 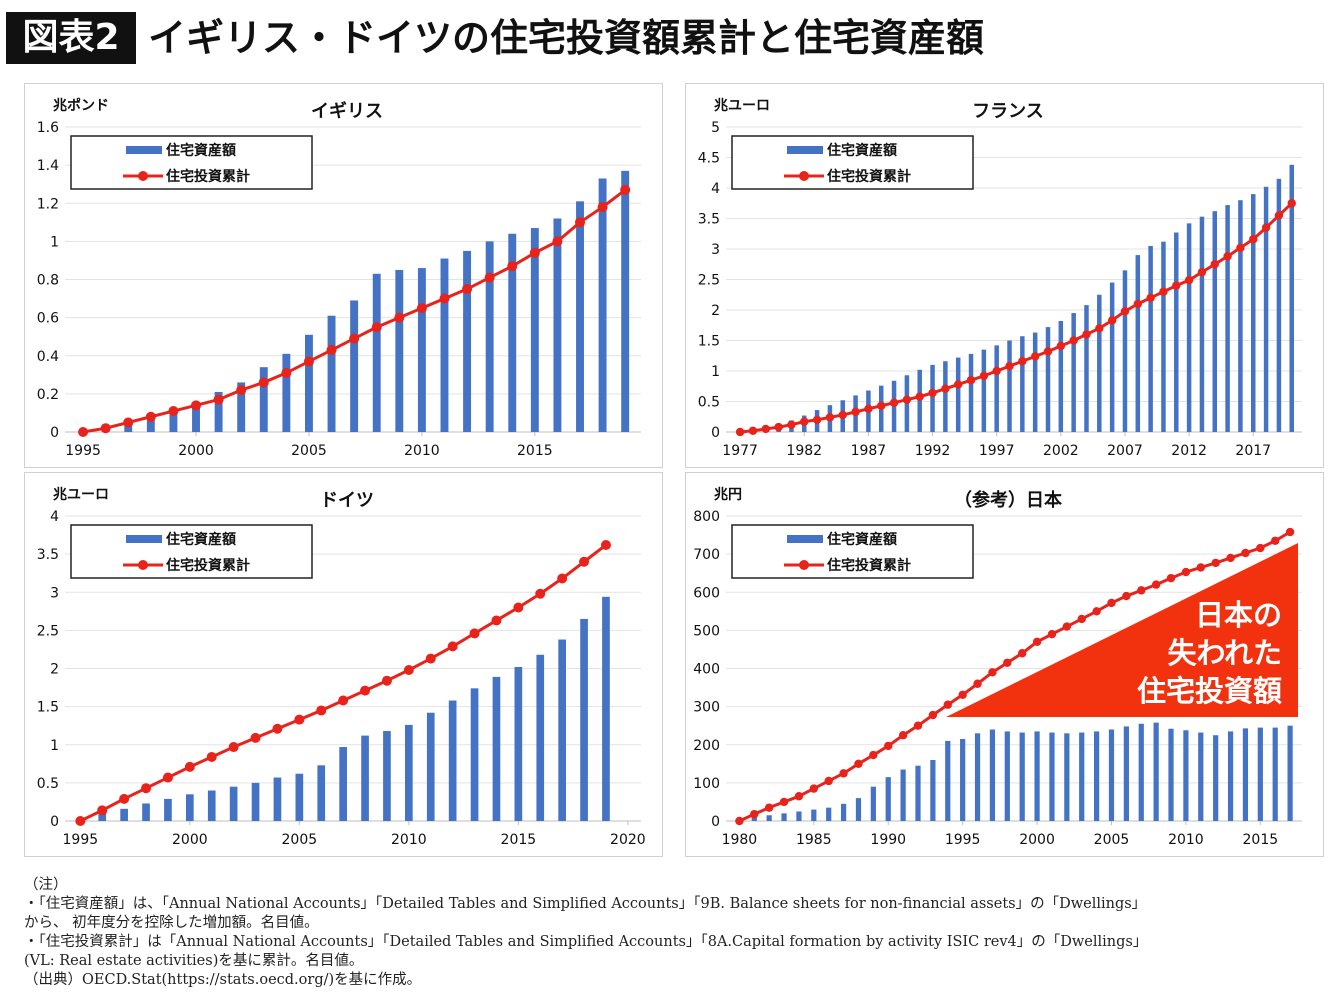 I want to click on x-tick-label: 2005, so click(x=300, y=840).